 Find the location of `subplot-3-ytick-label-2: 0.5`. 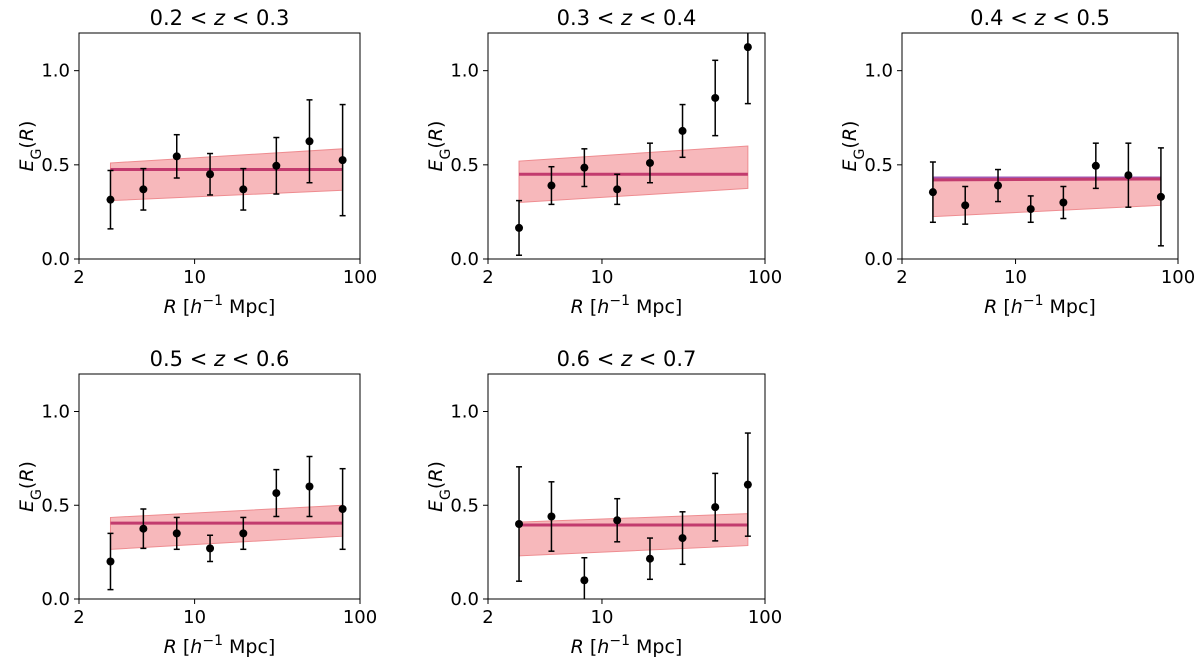

subplot-3-ytick-label-2: 0.5 is located at coordinates (878, 165).